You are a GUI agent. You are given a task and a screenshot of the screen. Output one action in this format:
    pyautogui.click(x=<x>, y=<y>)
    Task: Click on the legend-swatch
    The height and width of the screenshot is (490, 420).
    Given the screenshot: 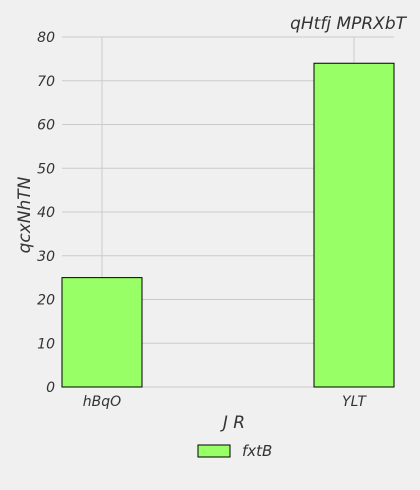 What is the action you would take?
    pyautogui.click(x=214, y=451)
    